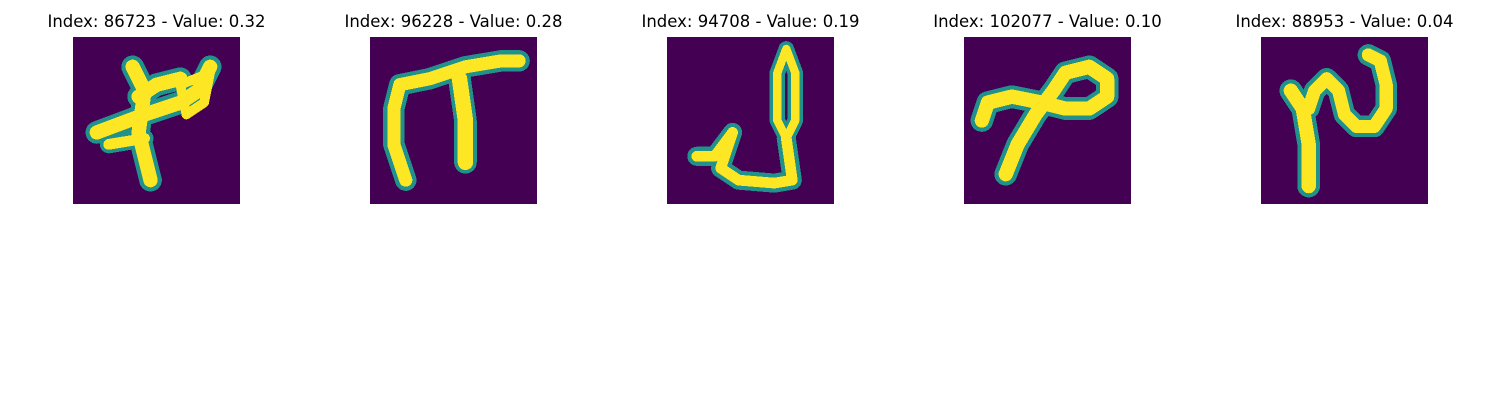 The image size is (1500, 400). I want to click on sample-panel-2: Index: 96228 - Value: 0.28, so click(453, 105).